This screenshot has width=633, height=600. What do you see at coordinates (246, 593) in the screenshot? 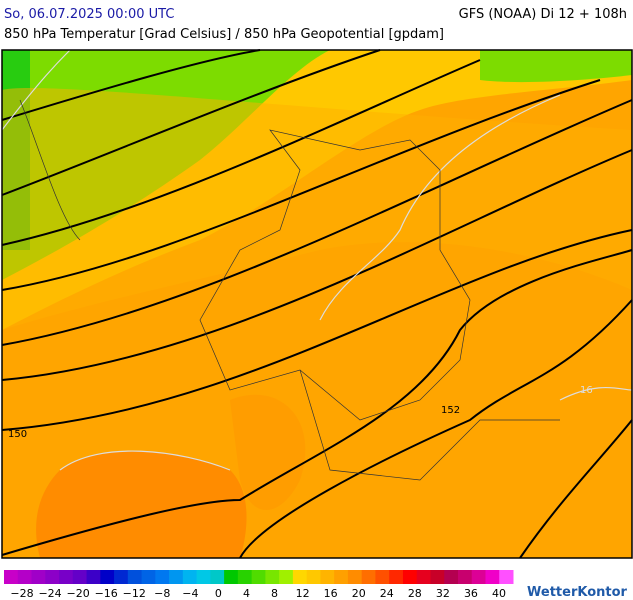
I see `colorbar-label: 4` at bounding box center [246, 593].